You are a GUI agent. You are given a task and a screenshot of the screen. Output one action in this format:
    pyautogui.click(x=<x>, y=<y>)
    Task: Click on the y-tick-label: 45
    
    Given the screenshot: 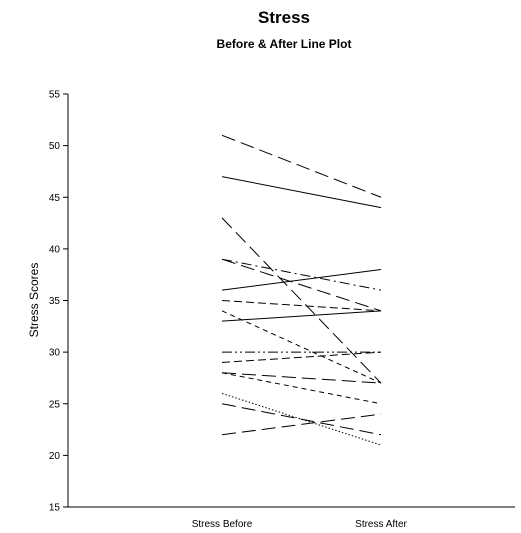 What is the action you would take?
    pyautogui.click(x=55, y=198)
    